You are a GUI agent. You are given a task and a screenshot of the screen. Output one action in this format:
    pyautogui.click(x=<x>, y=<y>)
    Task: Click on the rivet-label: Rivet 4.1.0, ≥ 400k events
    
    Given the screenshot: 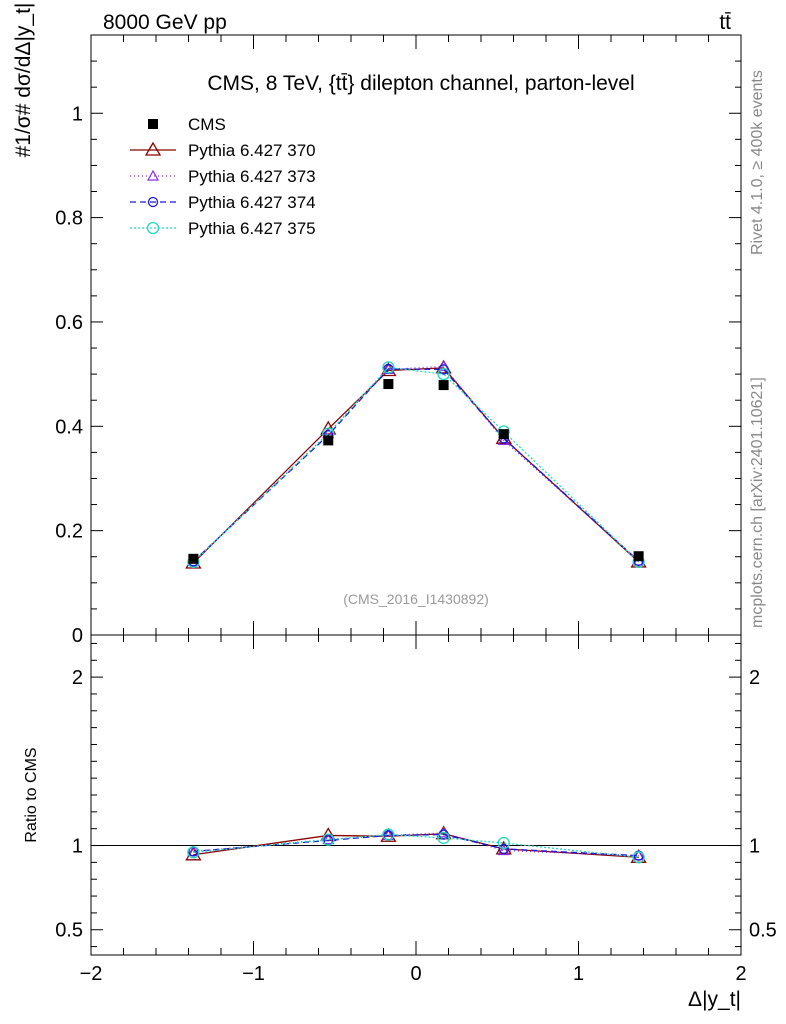 What is the action you would take?
    pyautogui.click(x=757, y=162)
    